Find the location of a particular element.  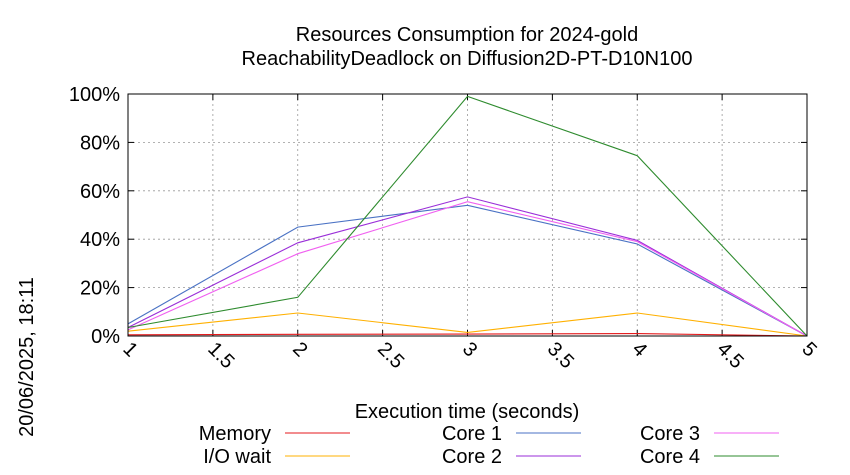

series-line-i-o-wait is located at coordinates (467, 324).